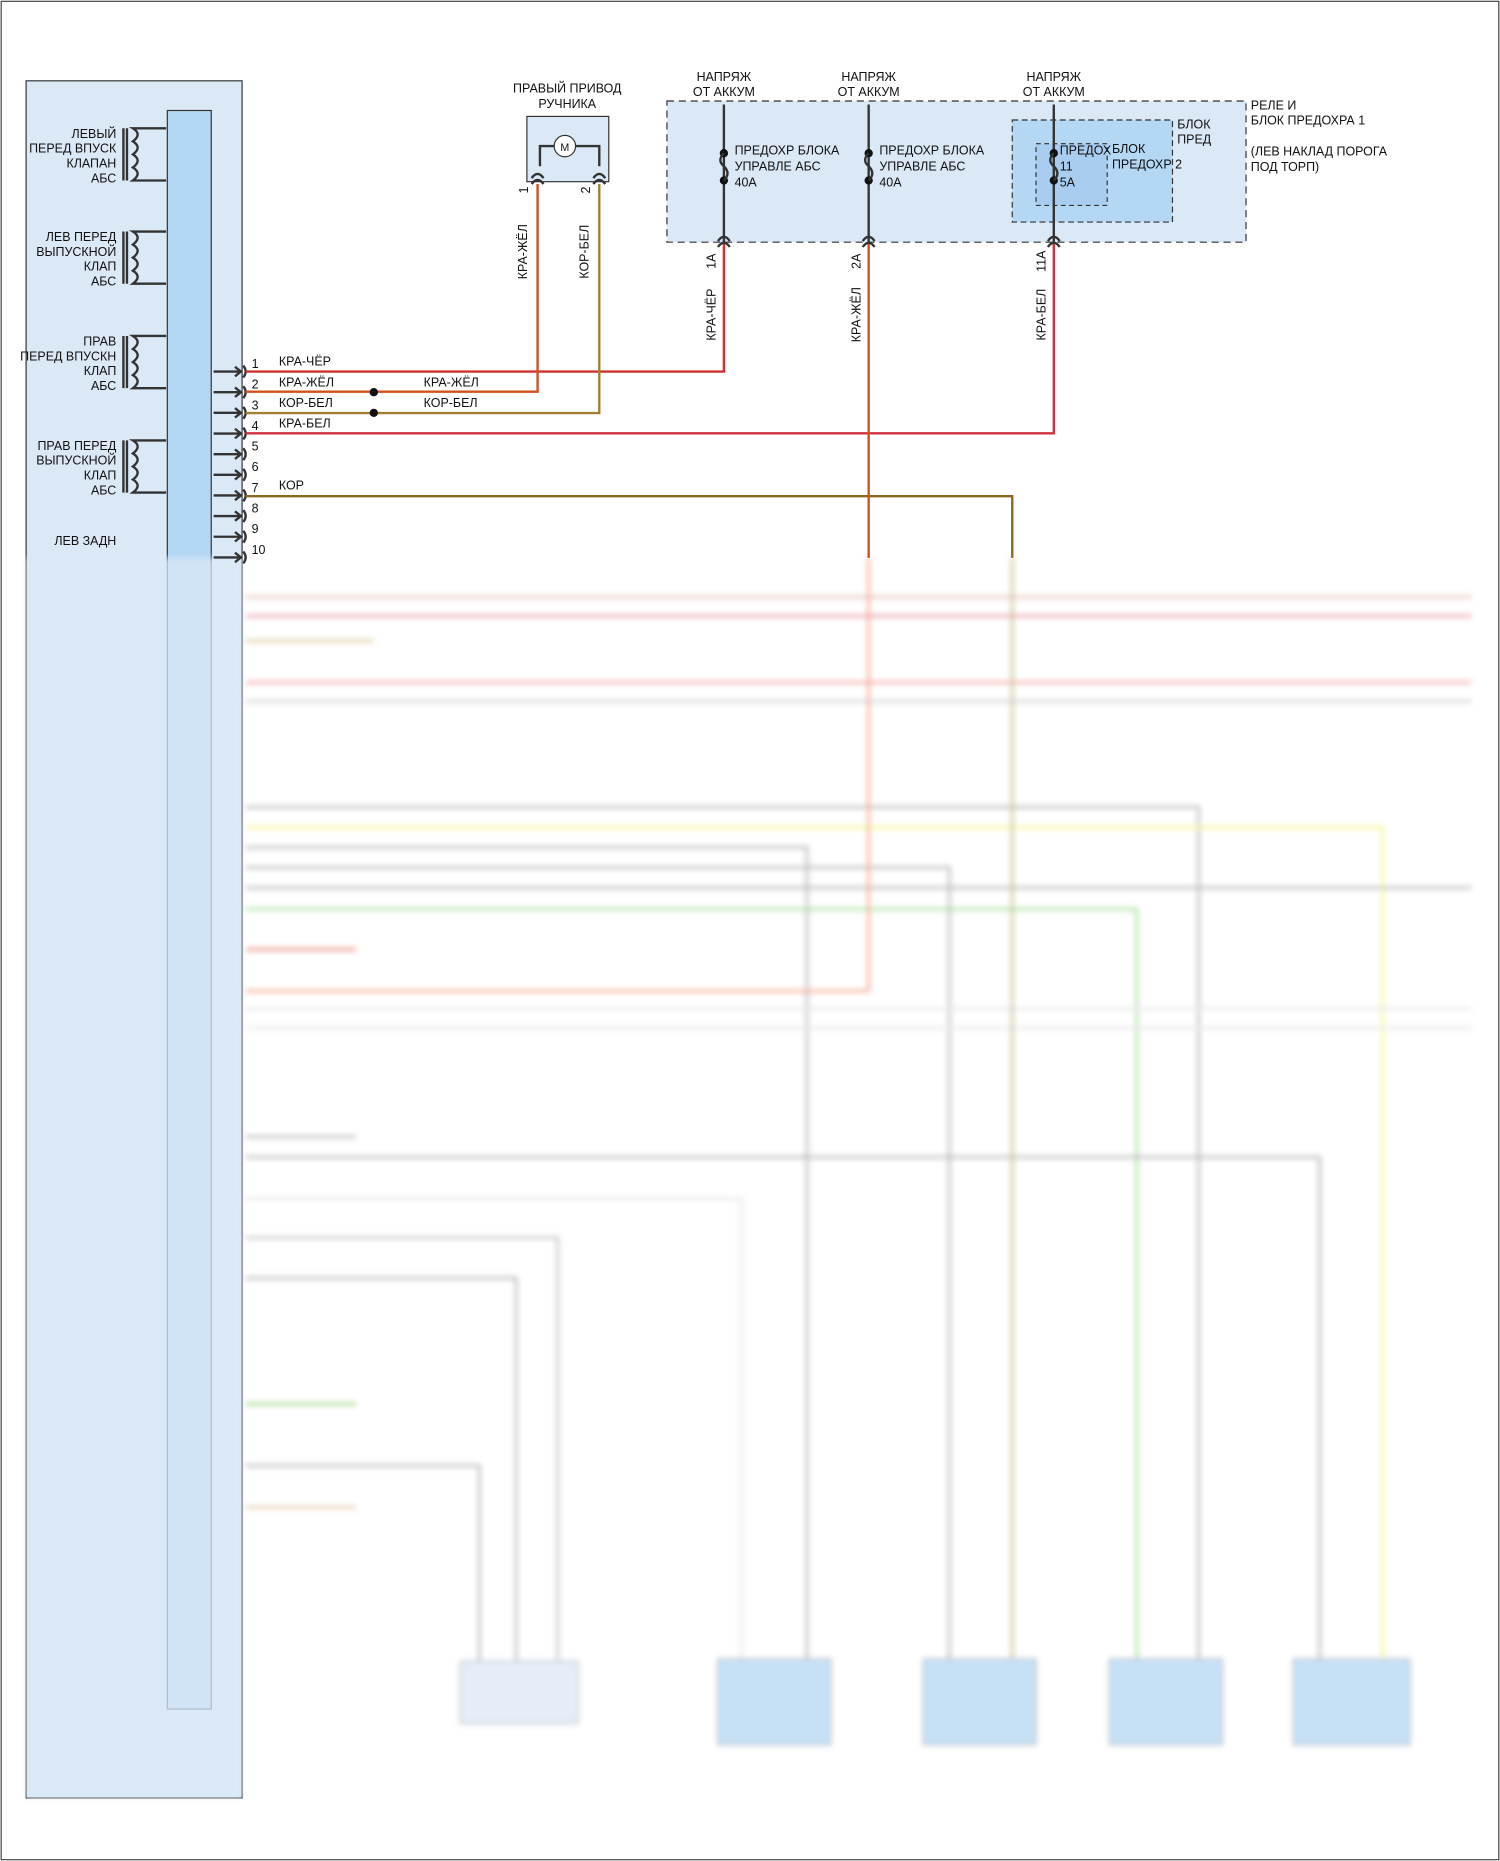  I want to click on pin-number: 3, so click(255, 405).